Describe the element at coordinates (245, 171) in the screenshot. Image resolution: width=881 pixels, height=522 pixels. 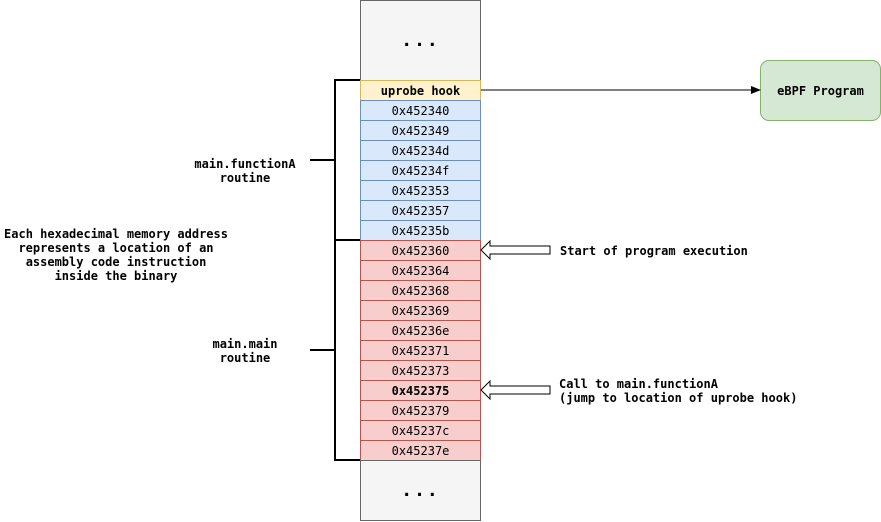
I see `function-a-routine-label: main.functionA routine` at that location.